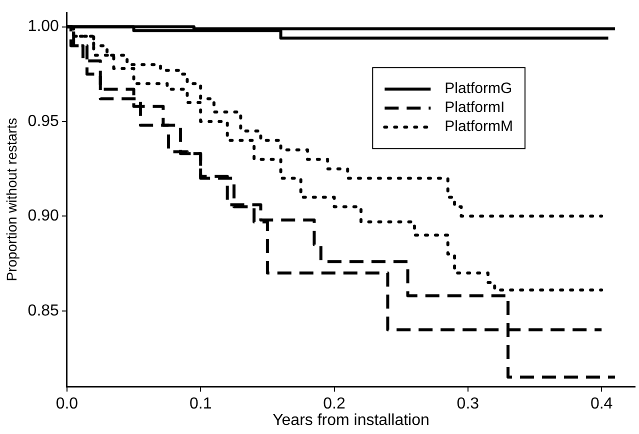 This screenshot has width=639, height=434. I want to click on x-tick-label: 0.4, so click(601, 404).